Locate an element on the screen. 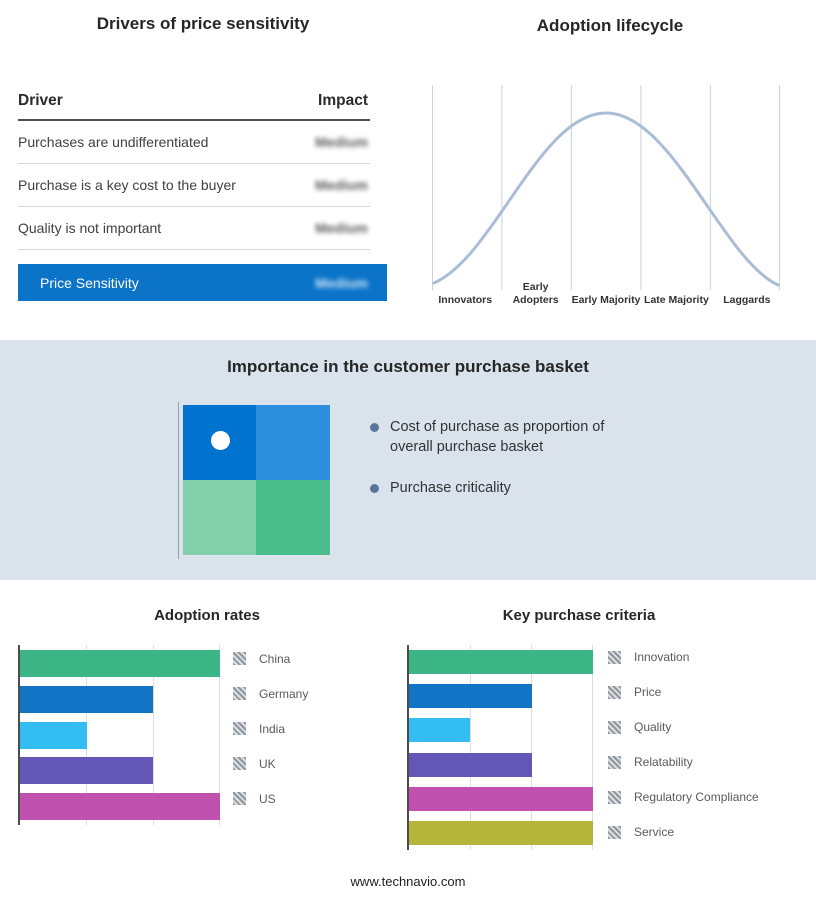 The image size is (816, 902). legend-item: China is located at coordinates (270, 658).